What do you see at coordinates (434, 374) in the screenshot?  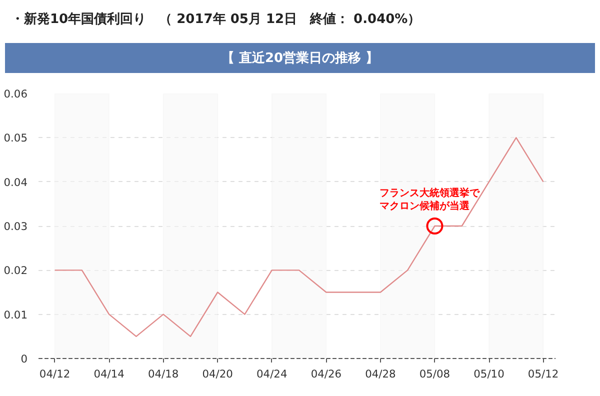 I see `x-tick-label: 05/08` at bounding box center [434, 374].